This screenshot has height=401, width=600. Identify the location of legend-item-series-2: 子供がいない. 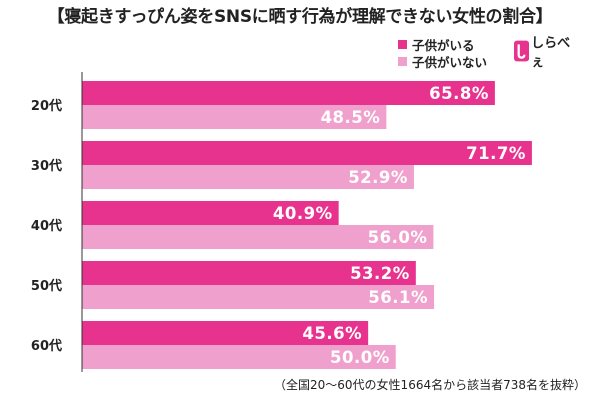
(442, 61).